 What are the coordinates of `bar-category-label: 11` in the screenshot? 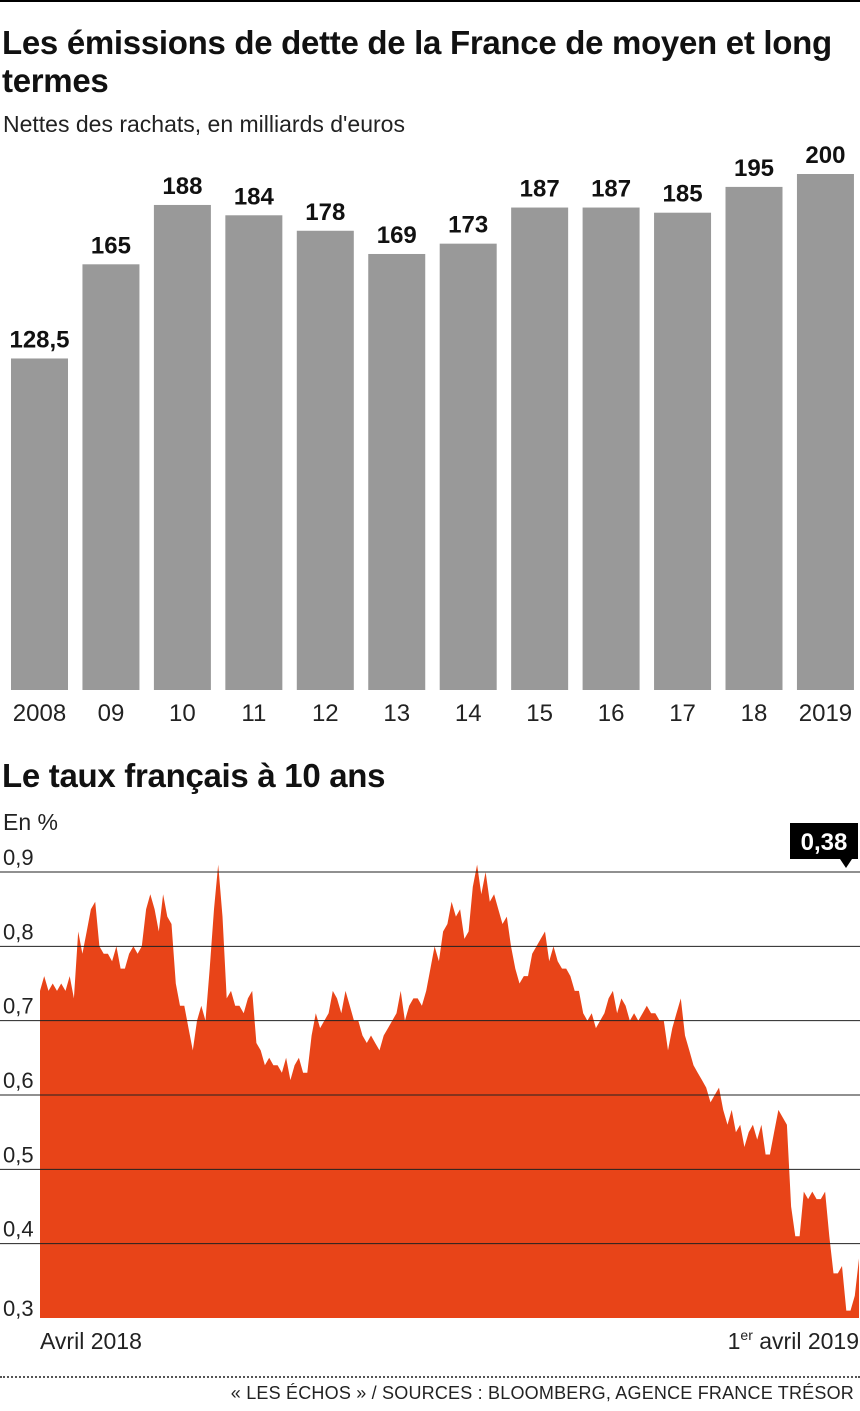 It's located at (253, 713).